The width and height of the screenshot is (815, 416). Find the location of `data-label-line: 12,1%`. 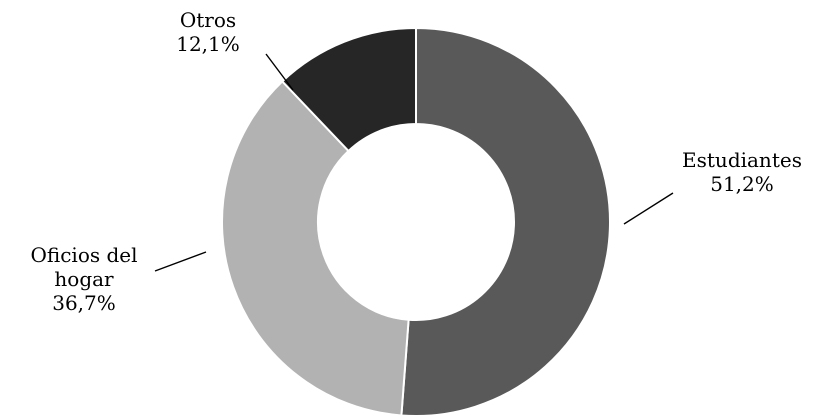

data-label-line: 12,1% is located at coordinates (208, 44).